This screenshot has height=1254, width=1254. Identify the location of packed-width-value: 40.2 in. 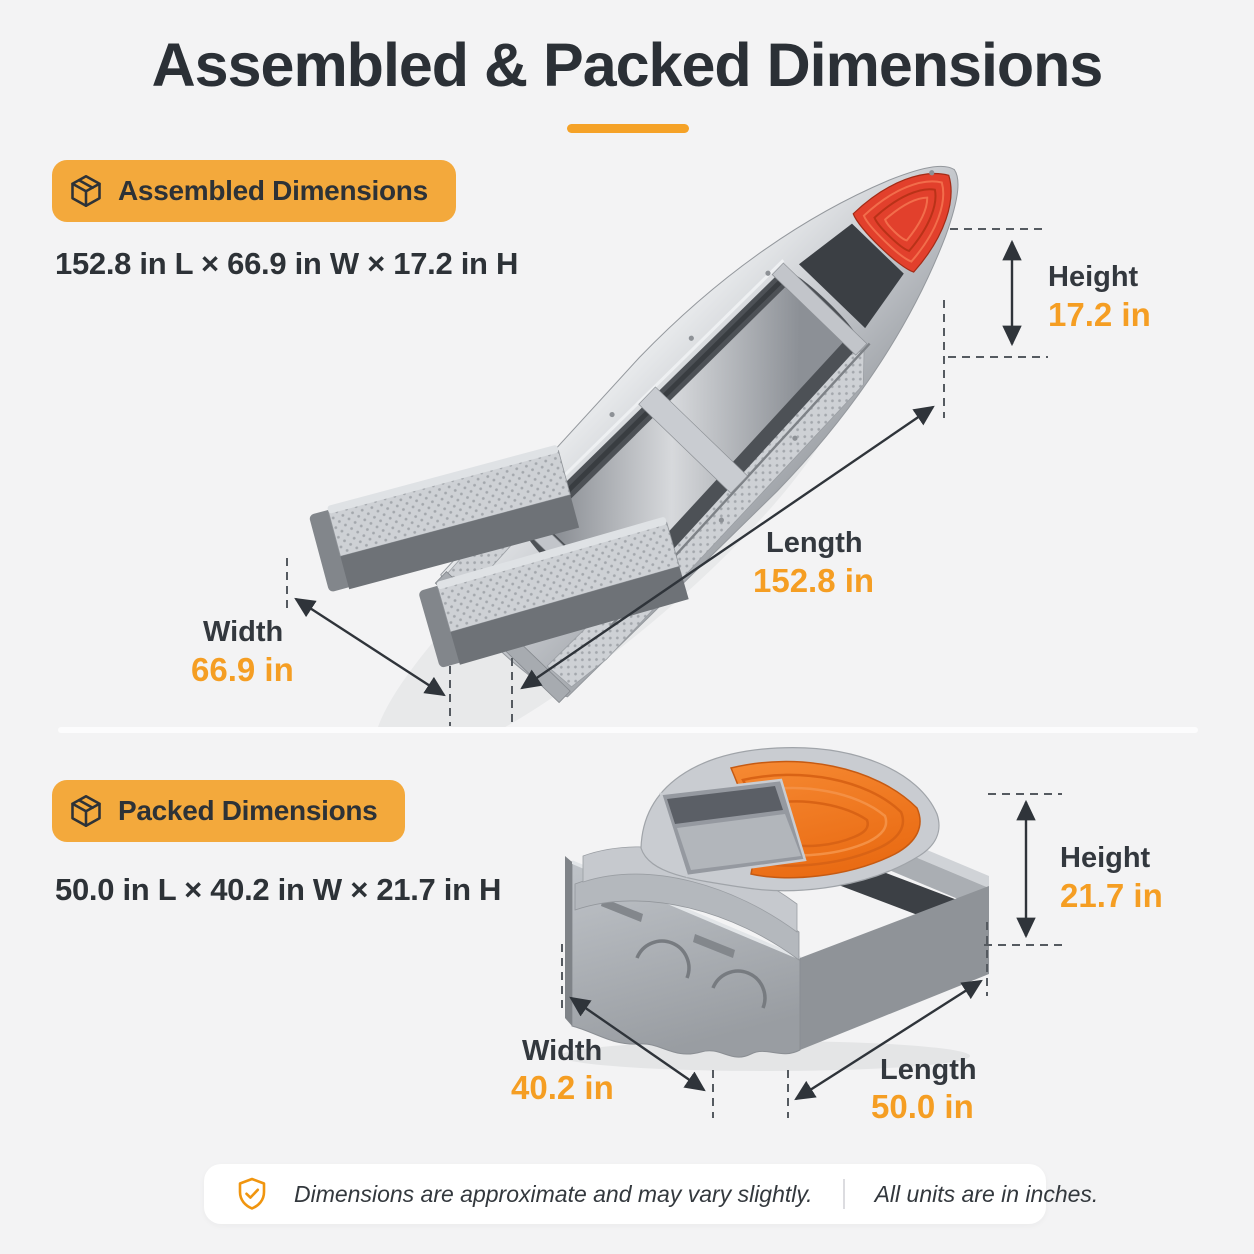
(562, 1087).